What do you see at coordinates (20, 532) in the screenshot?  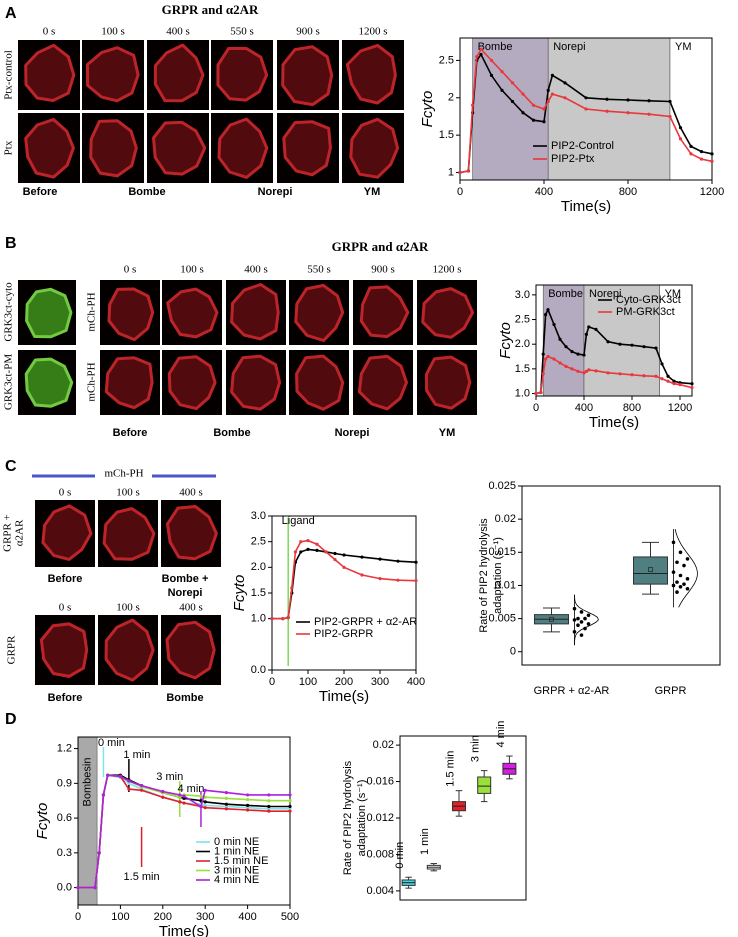 I see `row-label: α2AR` at bounding box center [20, 532].